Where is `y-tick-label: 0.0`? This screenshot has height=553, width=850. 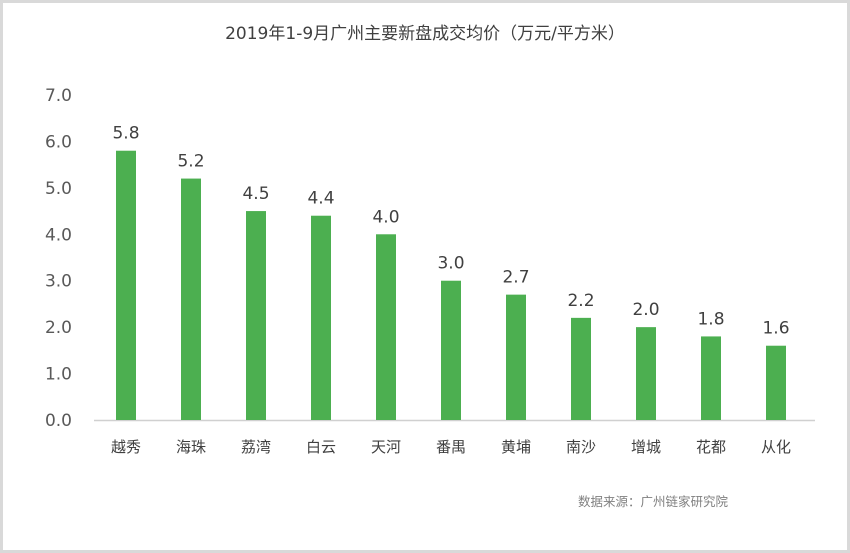
y-tick-label: 0.0 is located at coordinates (58, 421).